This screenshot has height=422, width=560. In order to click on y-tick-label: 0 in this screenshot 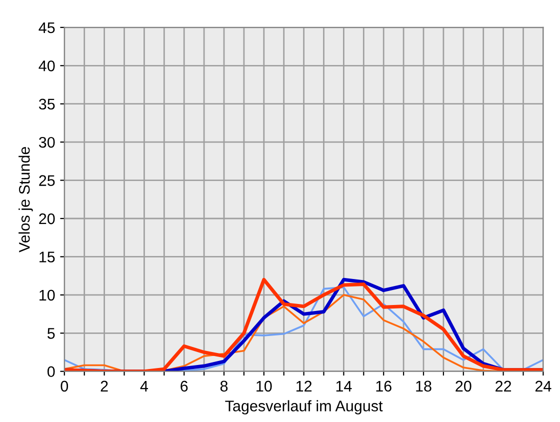, I will do `click(51, 372)`.